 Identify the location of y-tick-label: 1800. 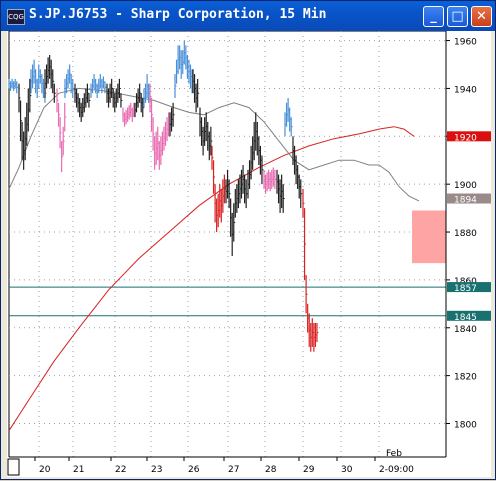
(465, 425).